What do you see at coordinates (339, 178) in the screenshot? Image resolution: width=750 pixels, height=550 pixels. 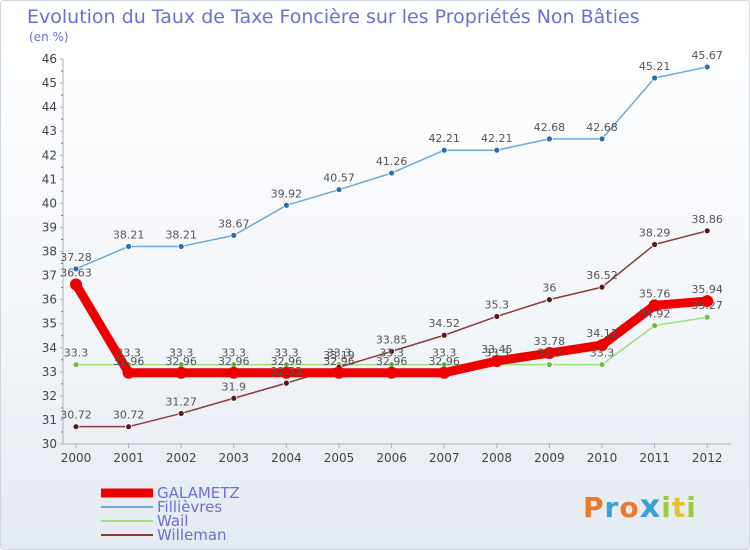 I see `data-label: 40.57` at bounding box center [339, 178].